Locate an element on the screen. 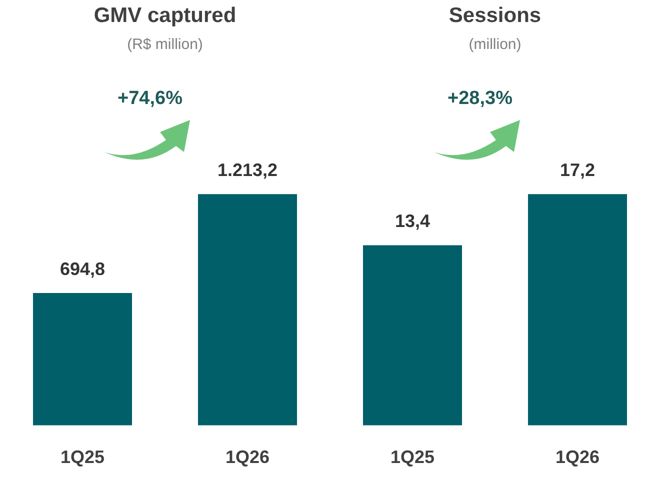 The image size is (660, 483). chart-subtitle: (R$ million) is located at coordinates (165, 44).